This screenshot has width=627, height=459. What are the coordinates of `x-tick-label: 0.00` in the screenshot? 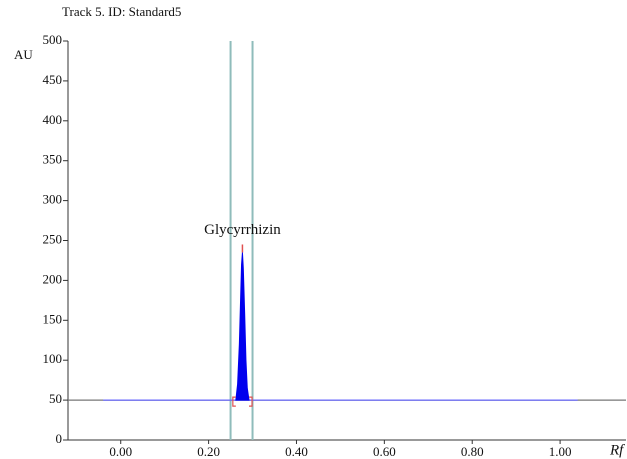 It's located at (120, 451).